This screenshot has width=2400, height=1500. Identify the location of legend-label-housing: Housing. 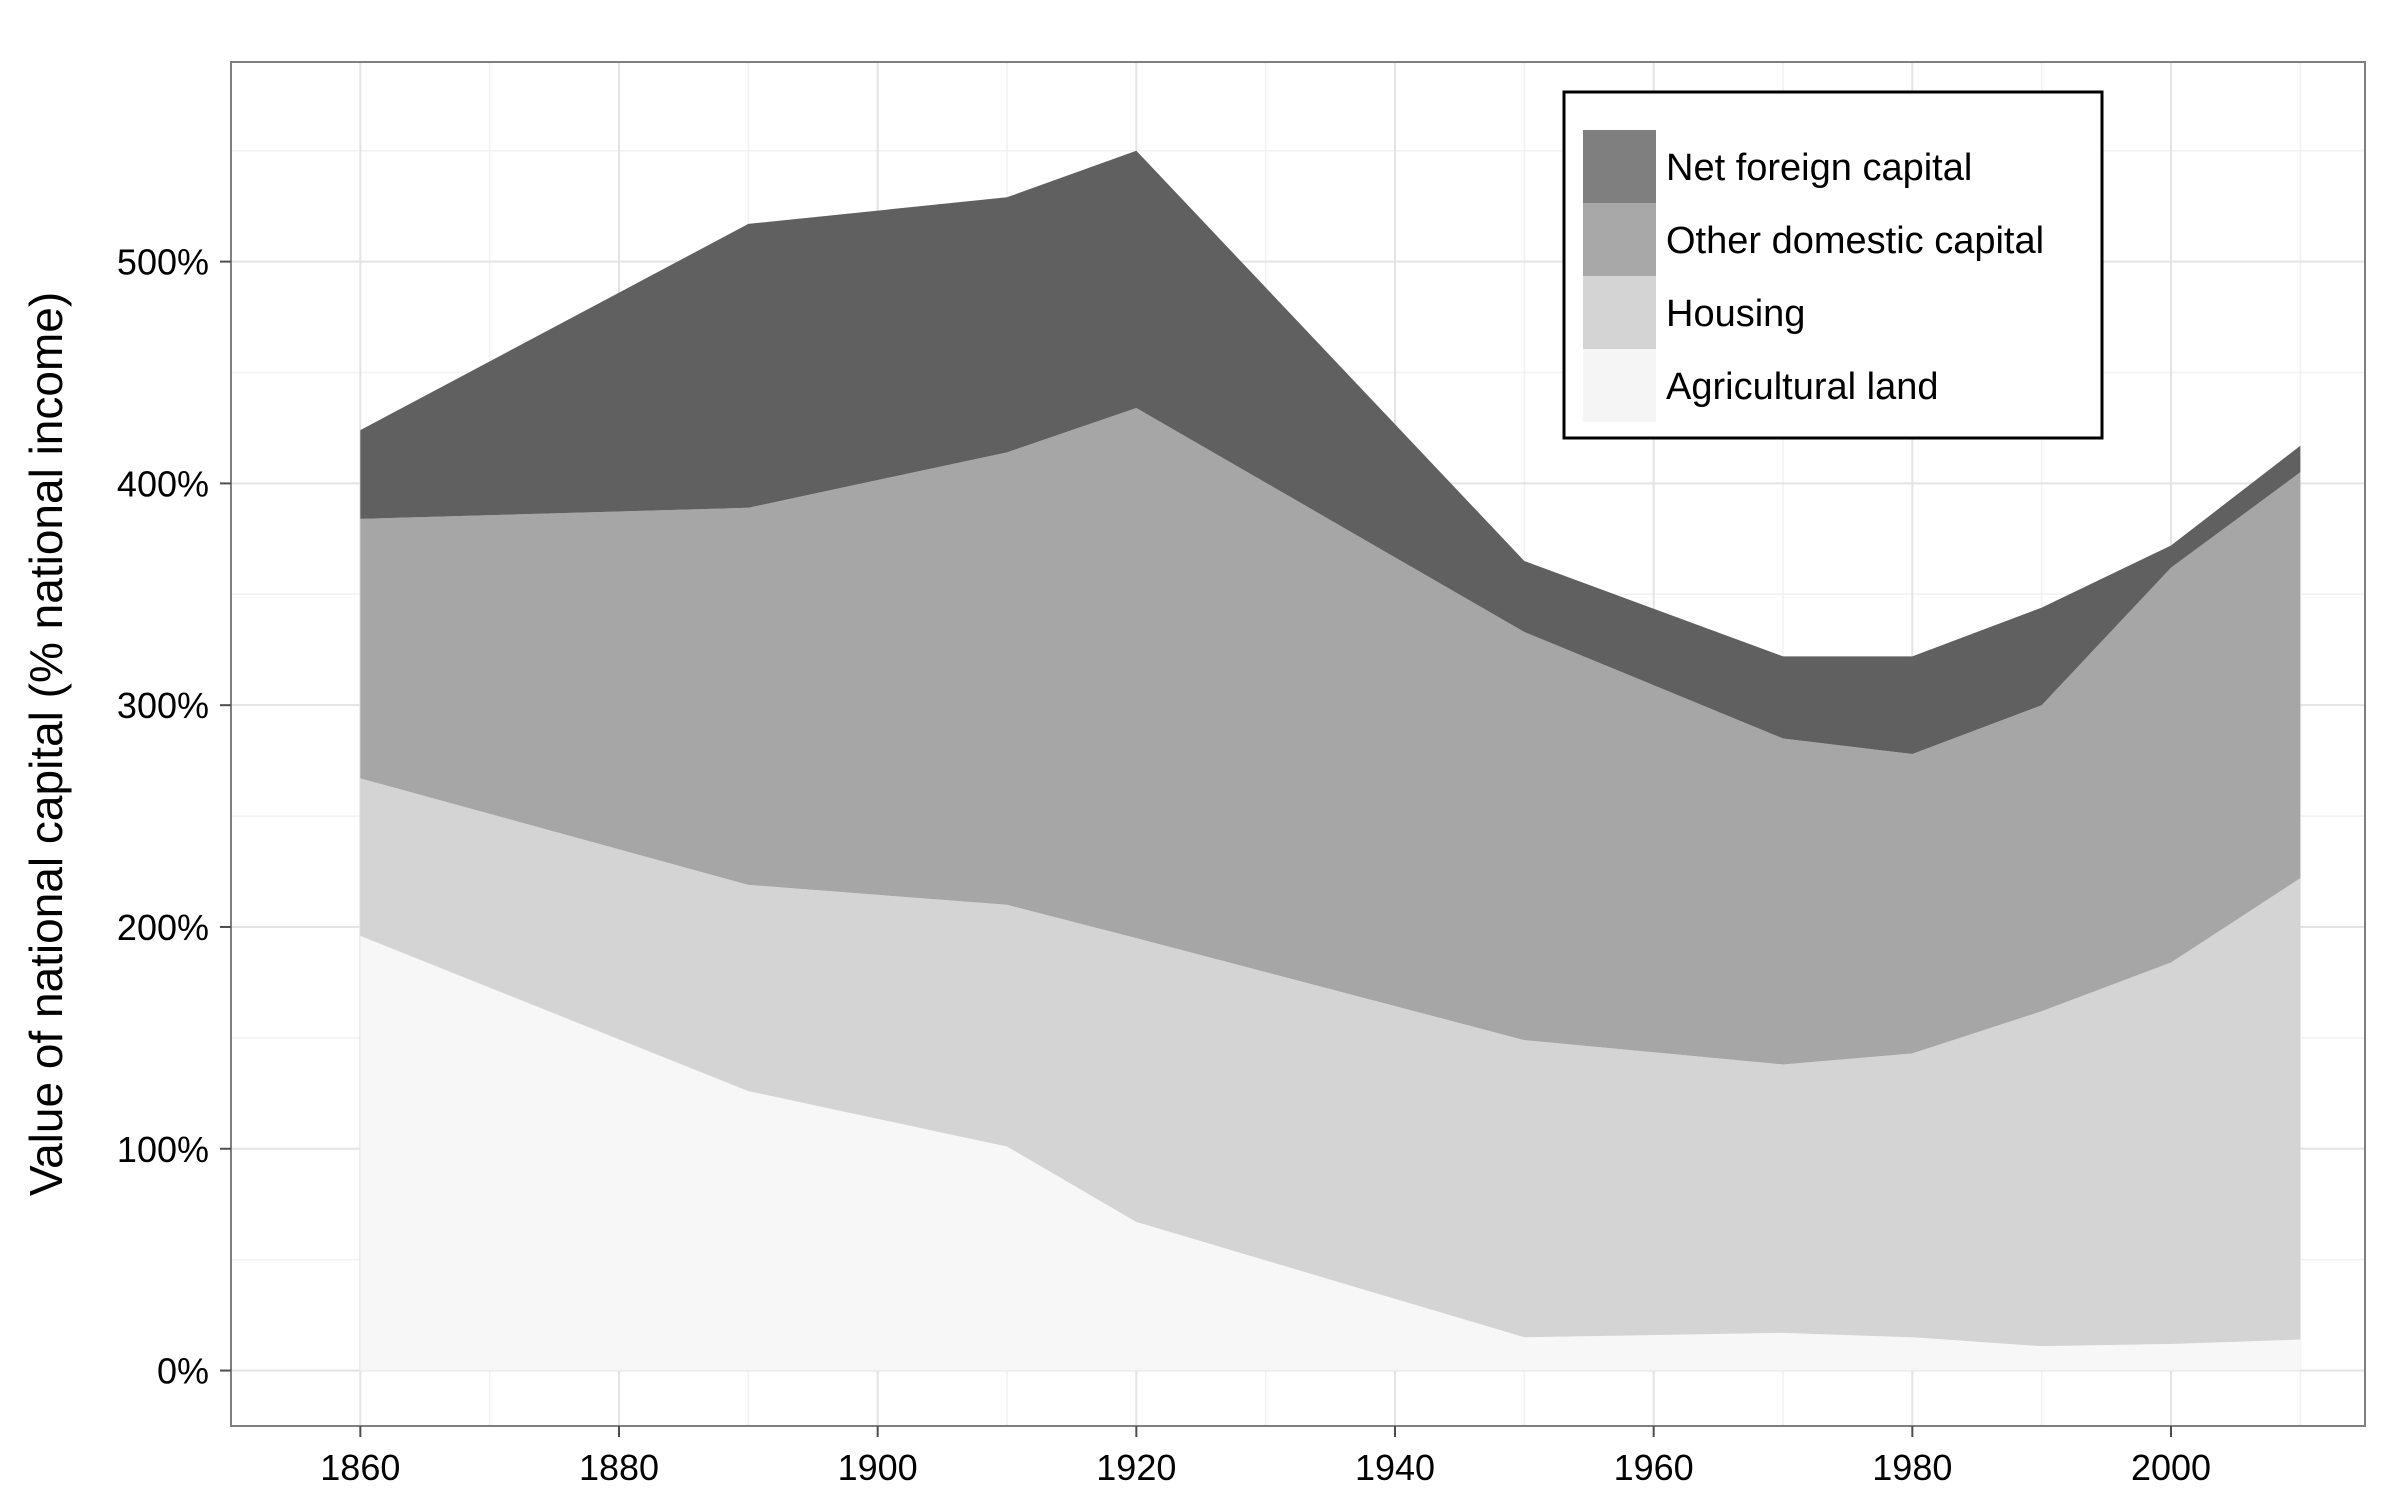
(1735, 314).